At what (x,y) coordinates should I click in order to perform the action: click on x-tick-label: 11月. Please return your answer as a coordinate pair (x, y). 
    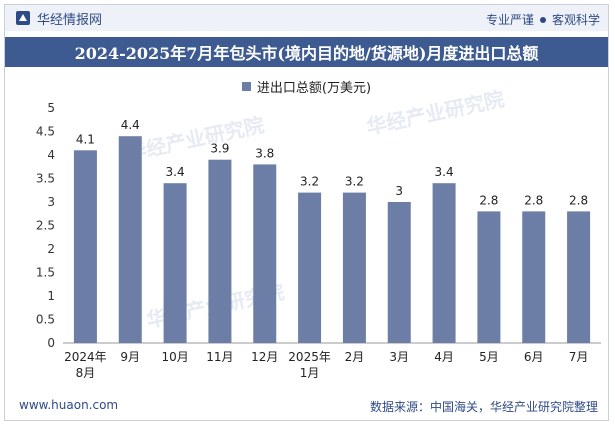
    Looking at the image, I should click on (219, 357).